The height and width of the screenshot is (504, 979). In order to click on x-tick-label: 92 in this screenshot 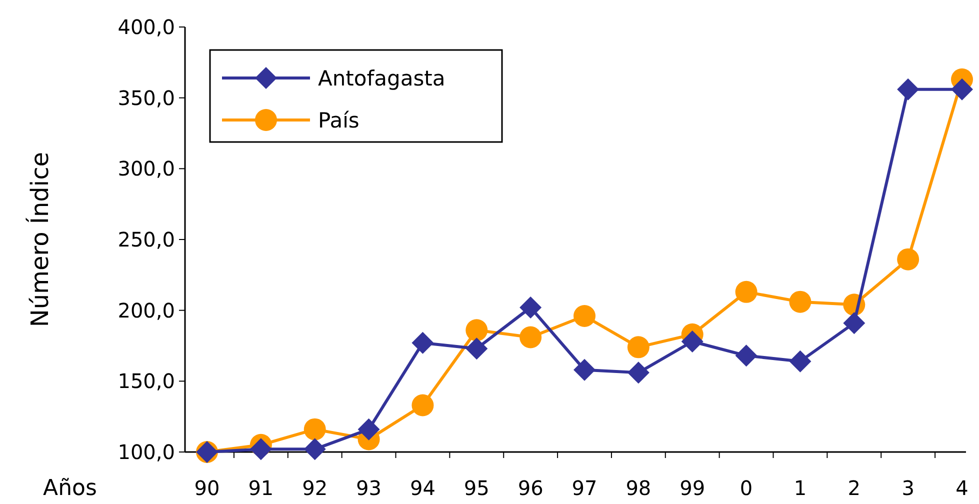, I will do `click(315, 488)`.